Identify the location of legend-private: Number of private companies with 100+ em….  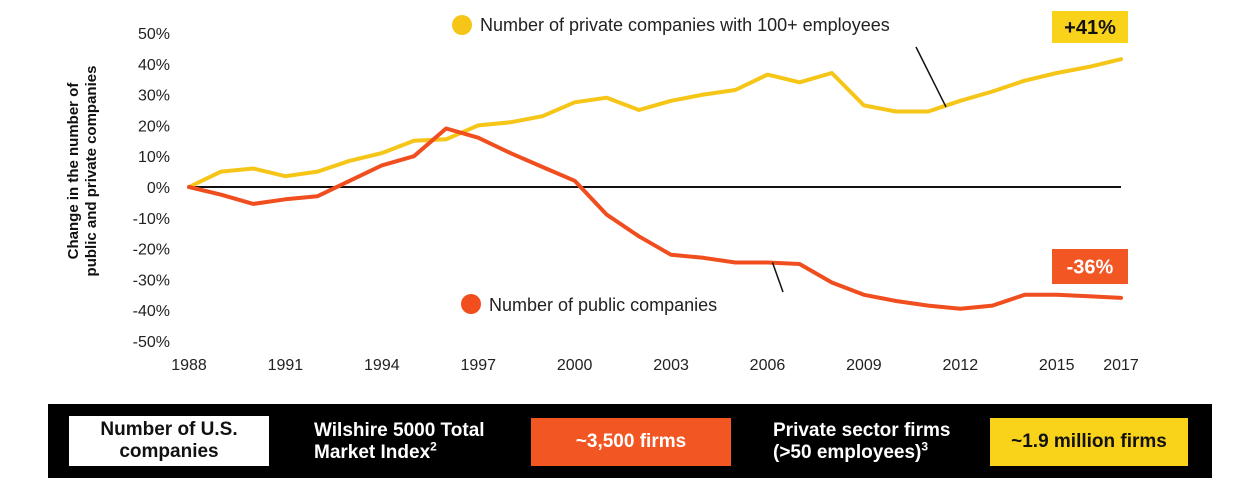
(699, 61).